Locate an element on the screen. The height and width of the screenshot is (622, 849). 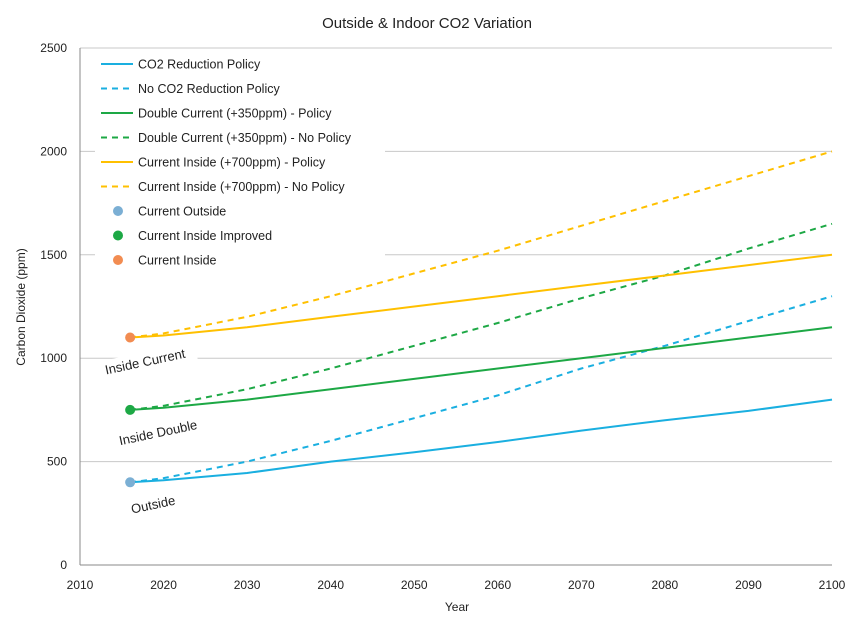
data-points is located at coordinates (130, 410).